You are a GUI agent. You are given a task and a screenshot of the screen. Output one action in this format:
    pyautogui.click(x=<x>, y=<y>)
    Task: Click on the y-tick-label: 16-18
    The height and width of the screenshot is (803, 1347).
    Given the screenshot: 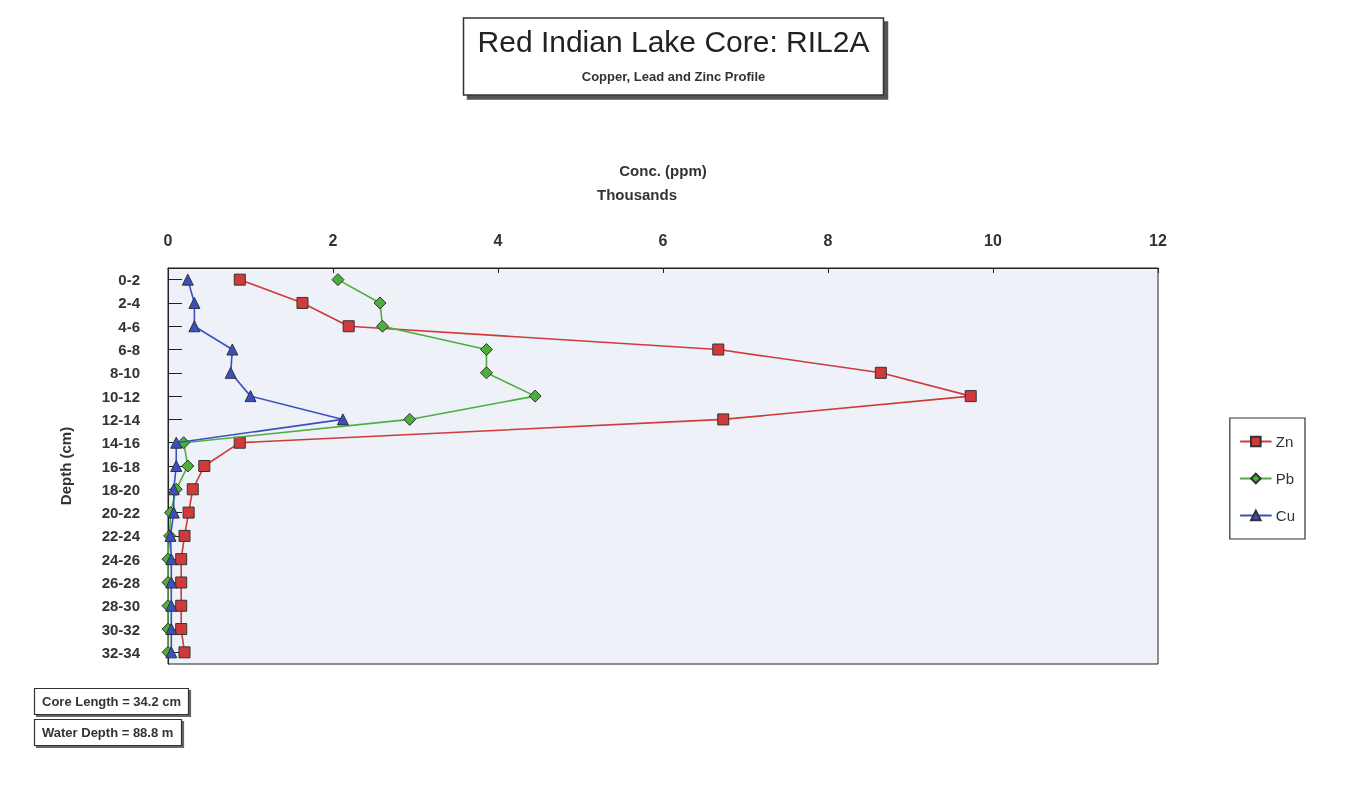 What is the action you would take?
    pyautogui.click(x=120, y=466)
    